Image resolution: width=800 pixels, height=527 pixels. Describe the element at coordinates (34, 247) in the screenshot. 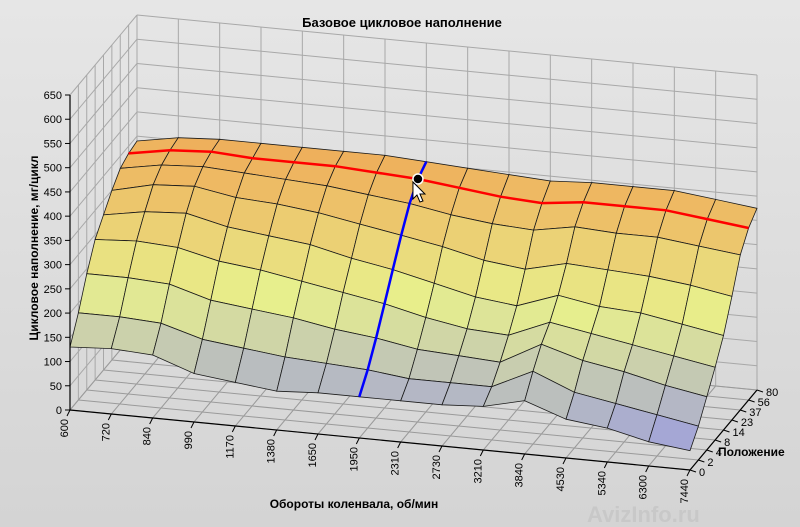

I see `z-axis-label: Цикловое наполнение, мг/цикл` at that location.